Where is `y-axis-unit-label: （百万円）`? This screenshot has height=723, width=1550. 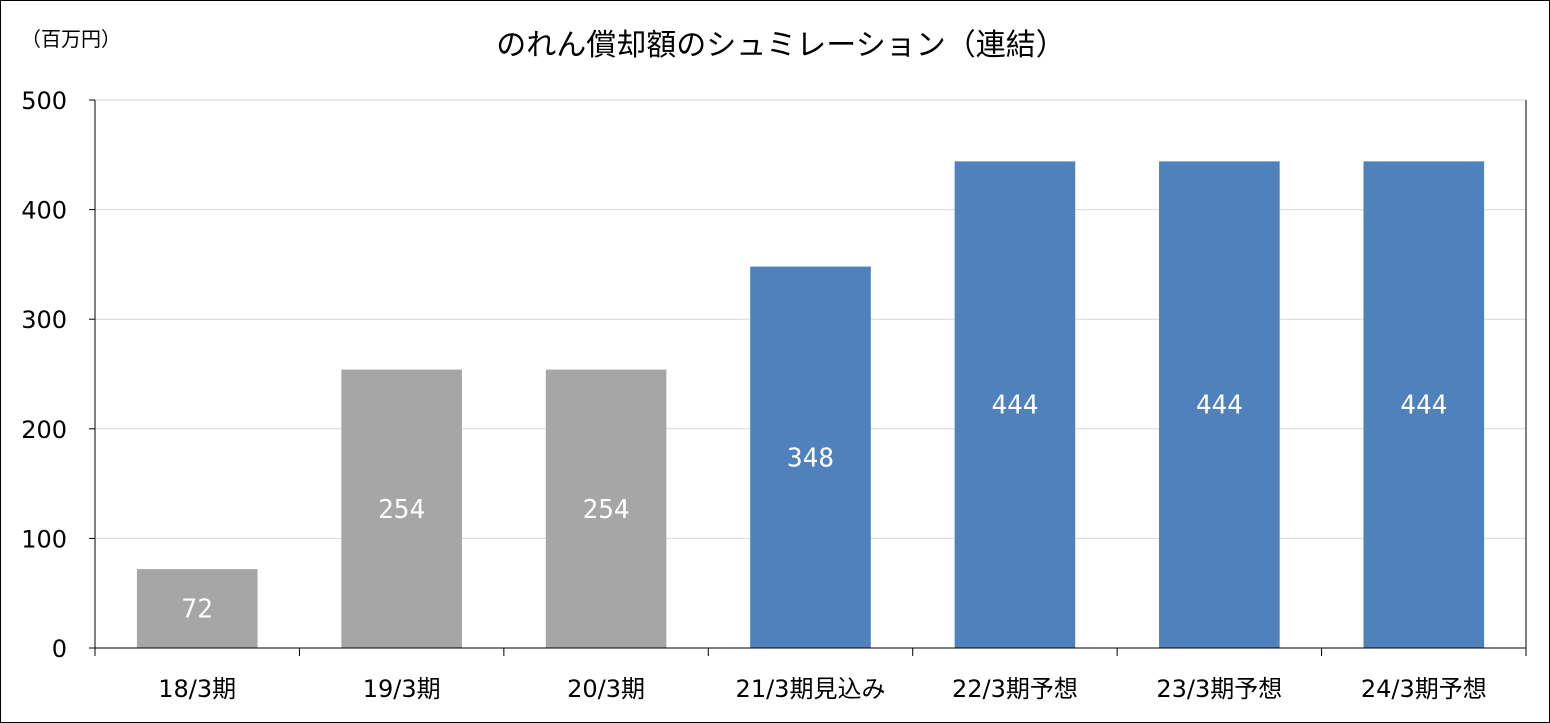
y-axis-unit-label: （百万円） is located at coordinates (71, 39).